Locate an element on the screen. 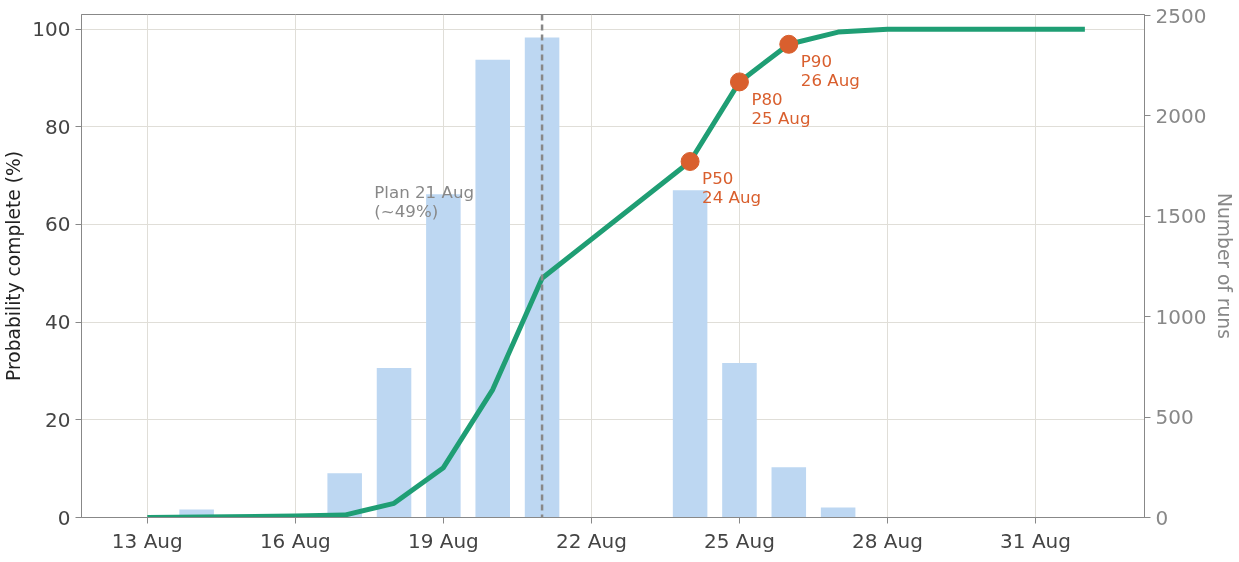  y-tick-label: 60 is located at coordinates (58, 224).